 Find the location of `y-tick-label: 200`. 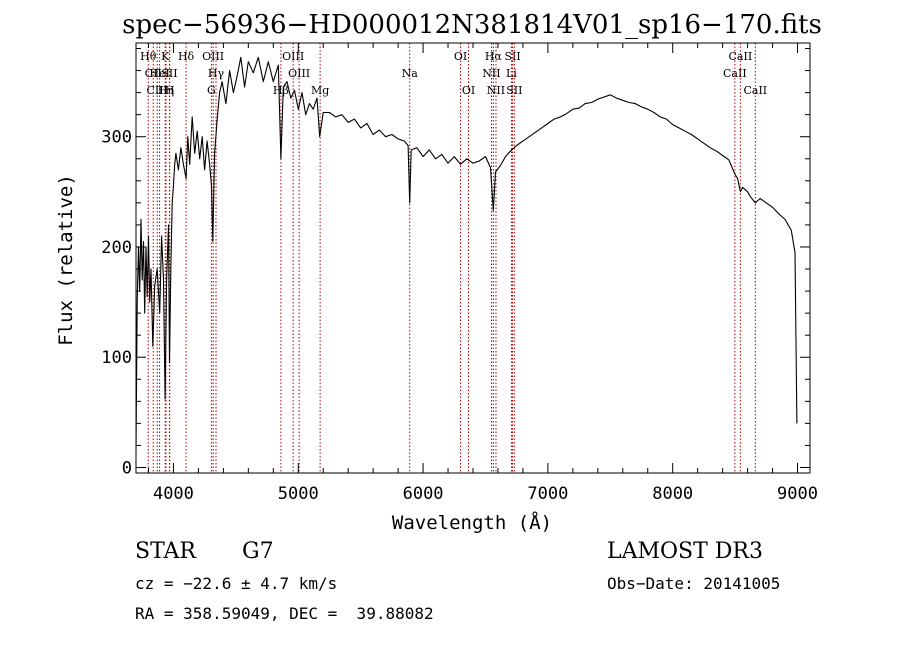

y-tick-label: 200 is located at coordinates (116, 248).